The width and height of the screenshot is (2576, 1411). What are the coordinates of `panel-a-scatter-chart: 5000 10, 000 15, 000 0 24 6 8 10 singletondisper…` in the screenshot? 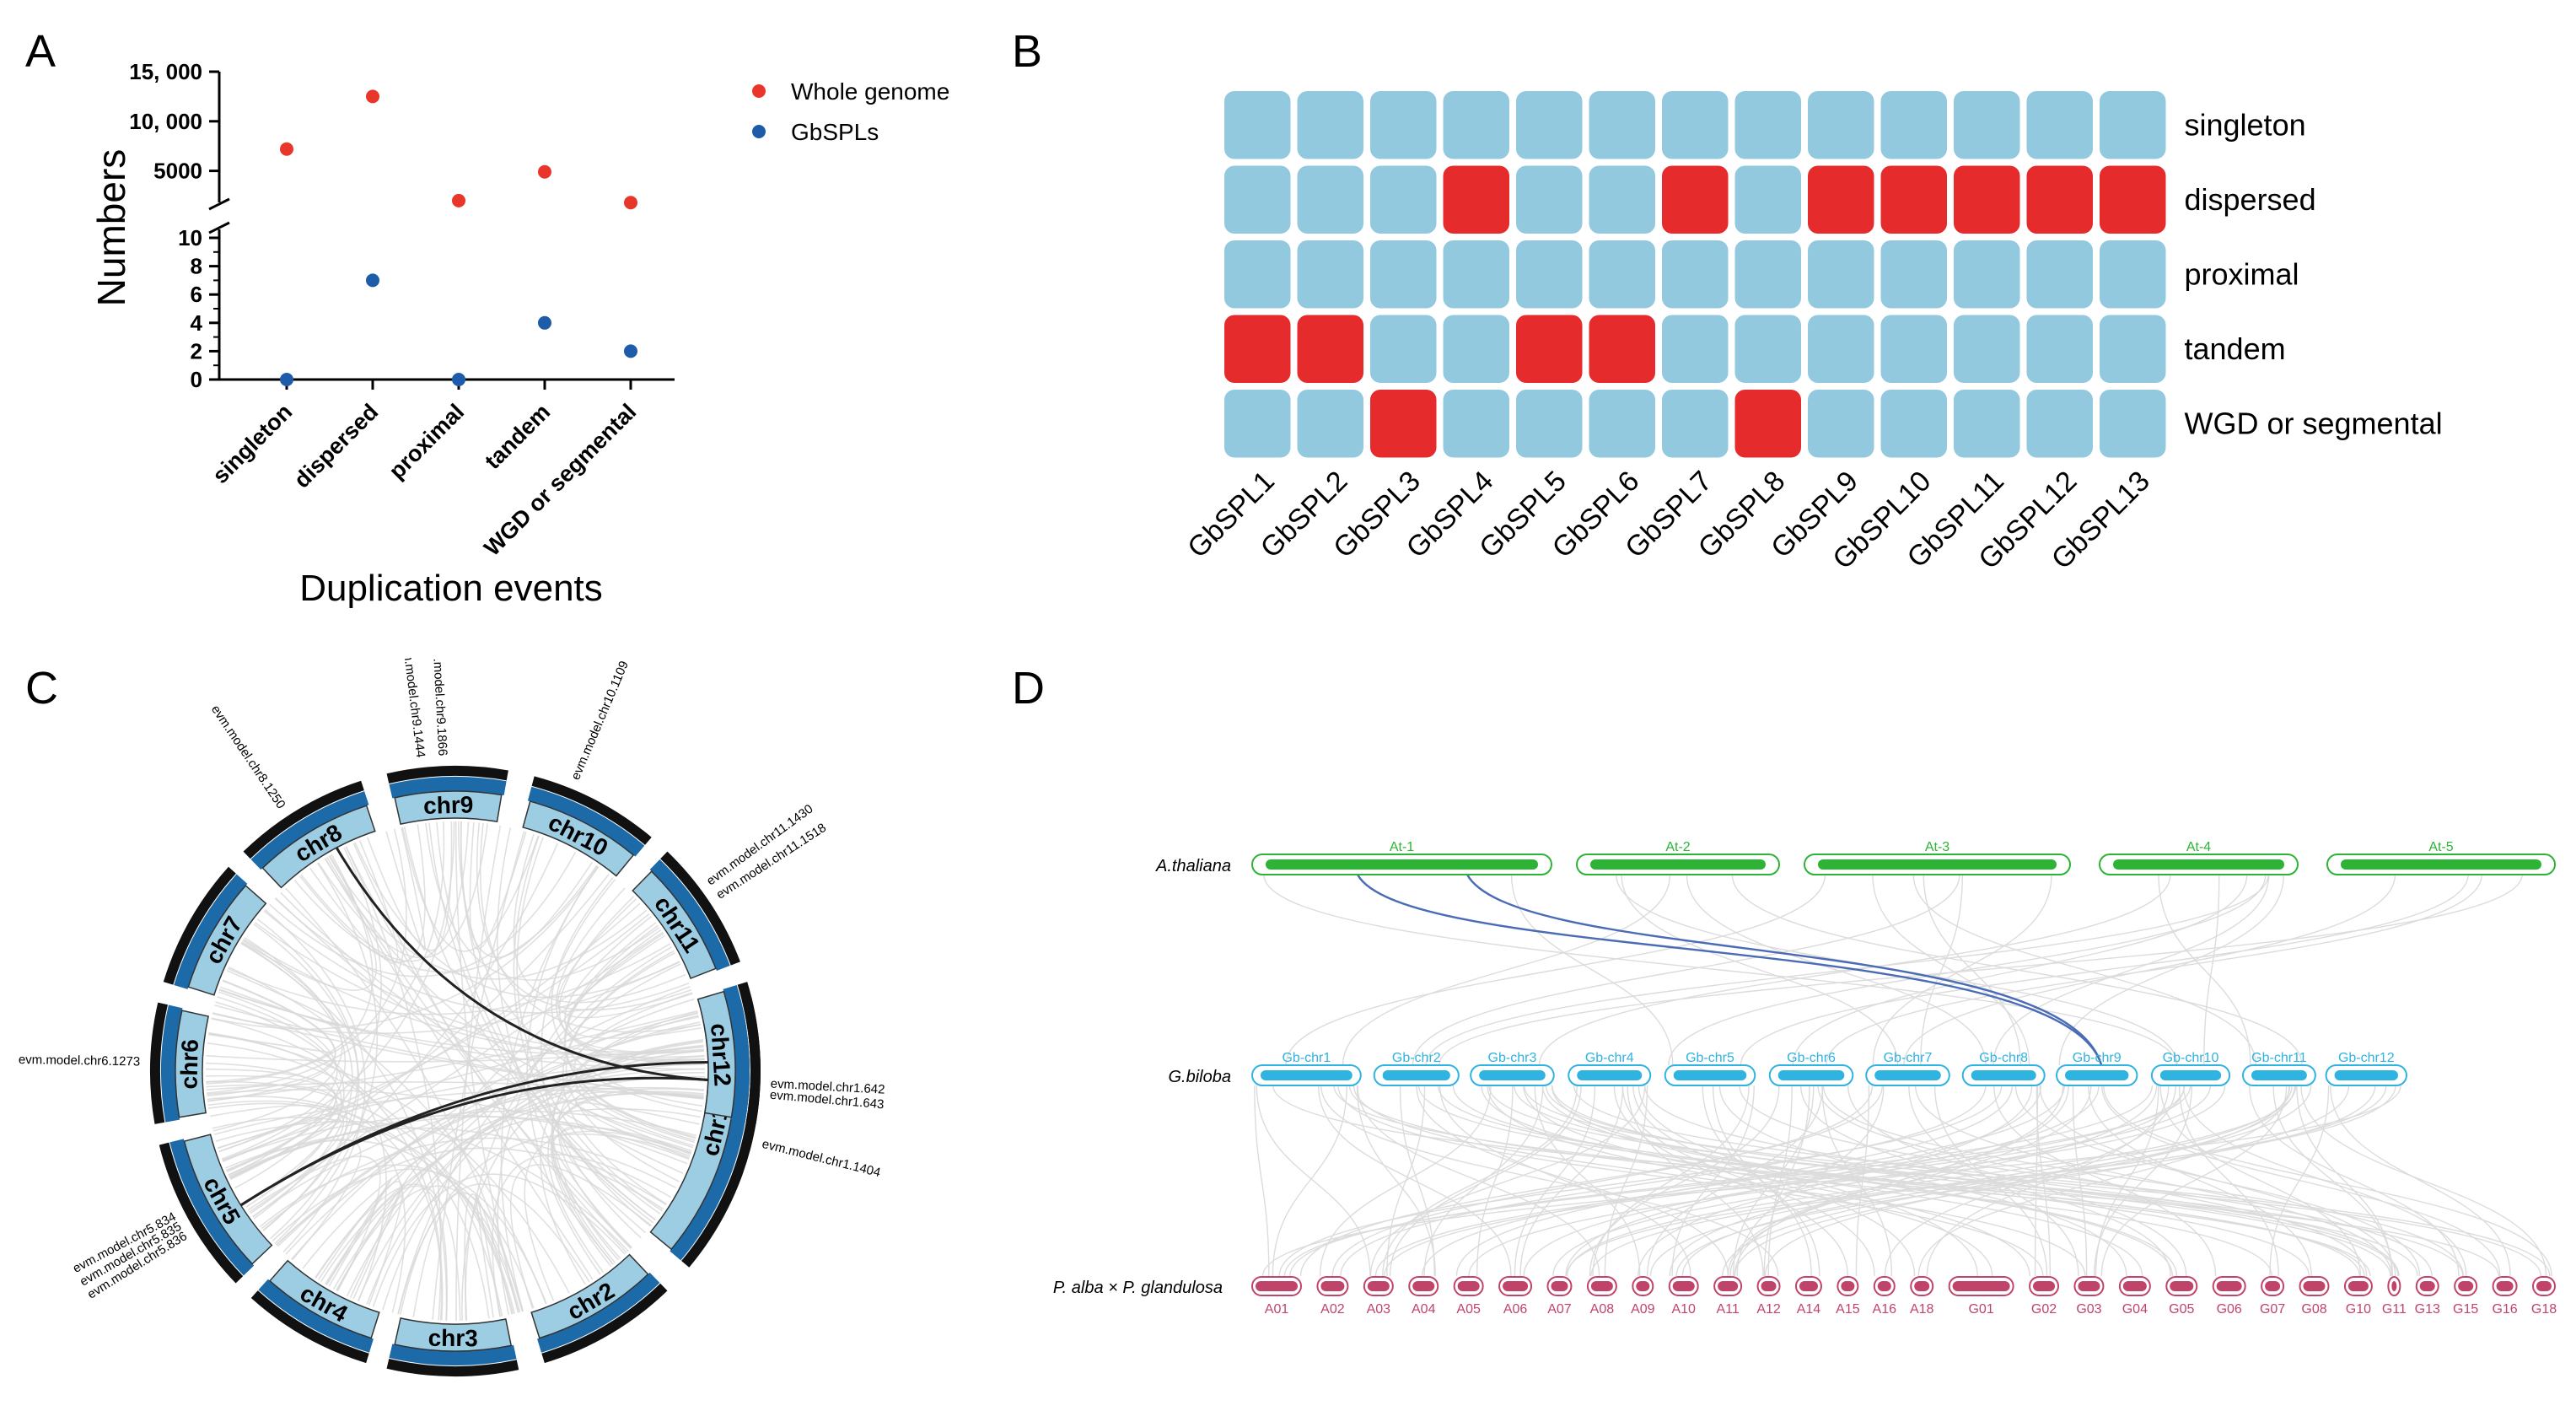 It's located at (519, 334).